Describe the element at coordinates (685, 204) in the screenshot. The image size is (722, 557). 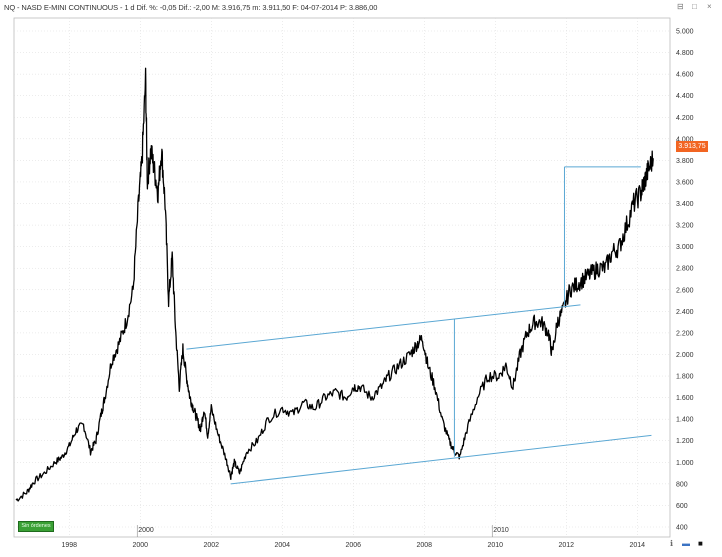
I see `y-tick-label: 3.400` at that location.